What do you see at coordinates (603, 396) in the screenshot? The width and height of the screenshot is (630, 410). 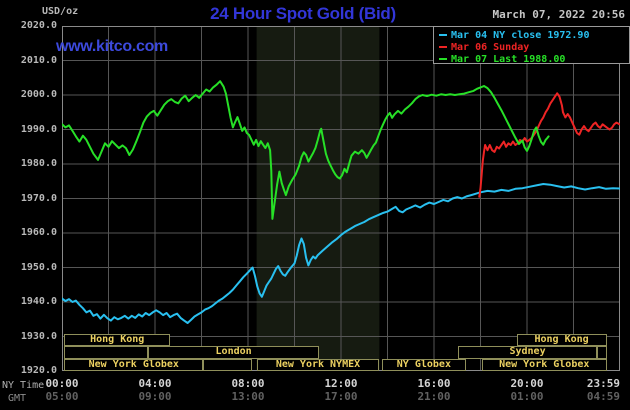 I see `x-tick-gmt: 04:59` at bounding box center [603, 396].